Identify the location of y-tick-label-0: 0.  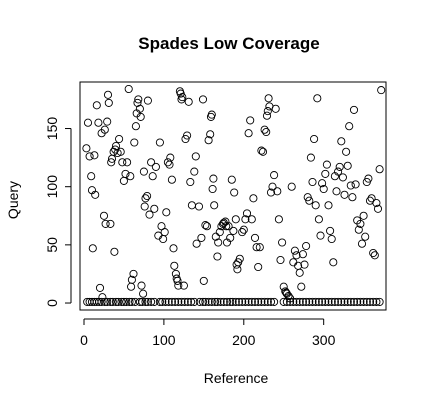
(52, 303).